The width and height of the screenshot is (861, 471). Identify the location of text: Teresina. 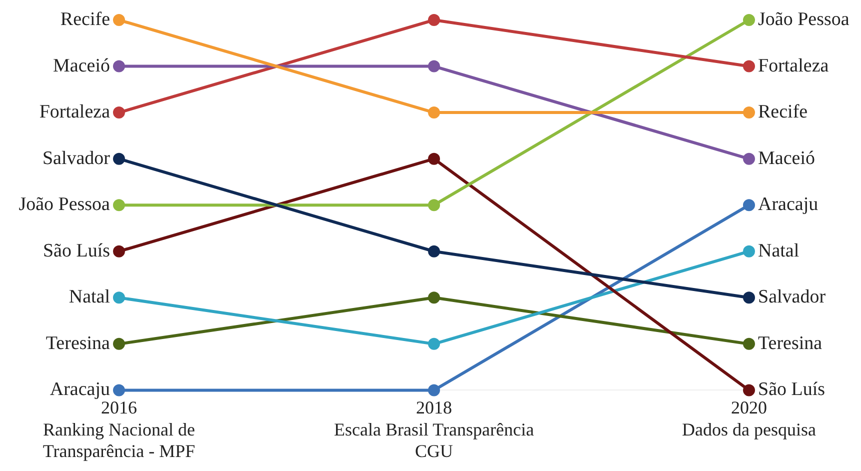
(78, 343).